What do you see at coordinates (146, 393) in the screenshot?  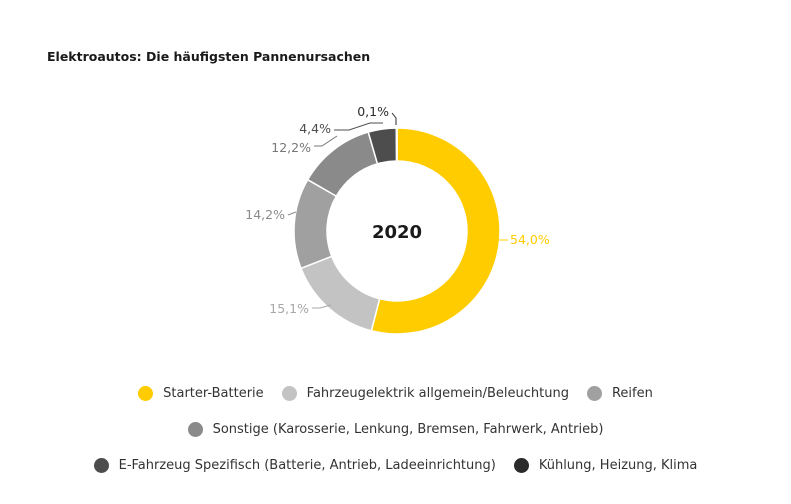 I see `legend-dot-starter-batterie` at bounding box center [146, 393].